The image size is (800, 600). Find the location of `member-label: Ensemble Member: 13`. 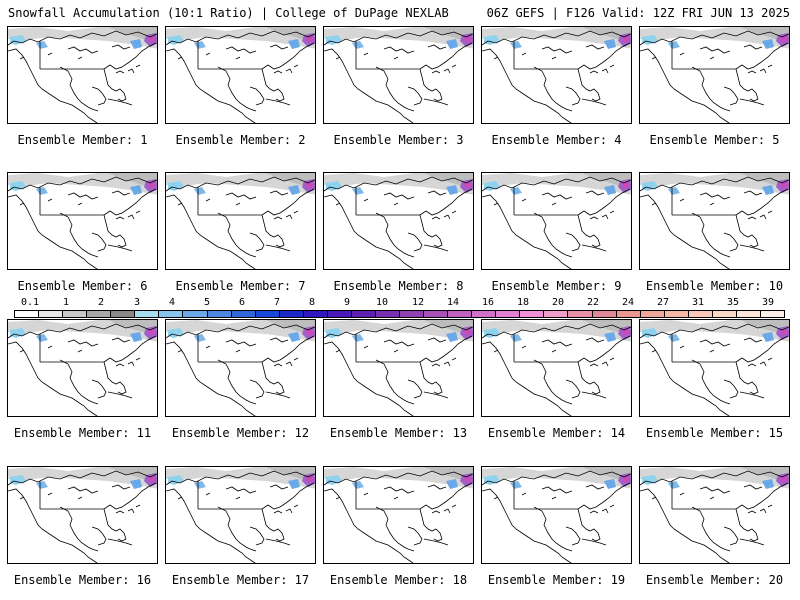

member-label: Ensemble Member: 13 is located at coordinates (398, 433).